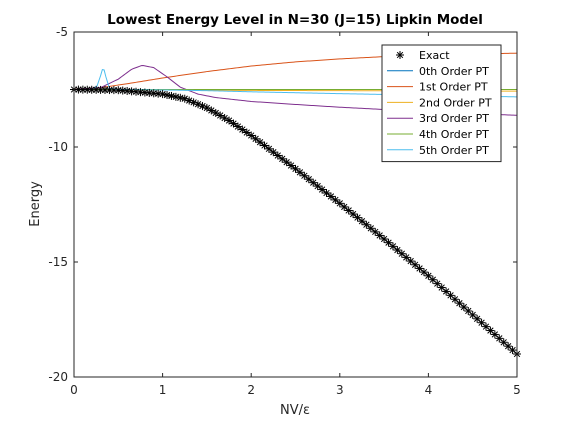 This screenshot has width=570, height=422. What do you see at coordinates (454, 150) in the screenshot?
I see `legend-entry-5th-order-pt-label: 5th Order PT` at bounding box center [454, 150].